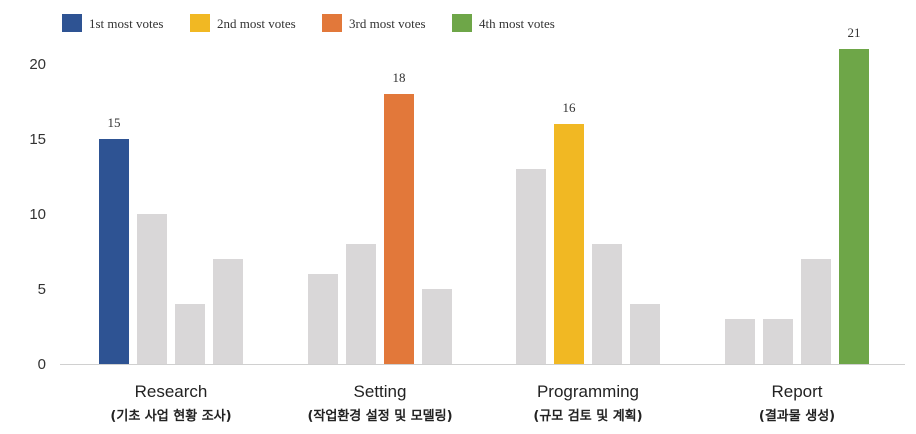 The height and width of the screenshot is (434, 916). What do you see at coordinates (588, 391) in the screenshot?
I see `x-category-label: Programming` at bounding box center [588, 391].